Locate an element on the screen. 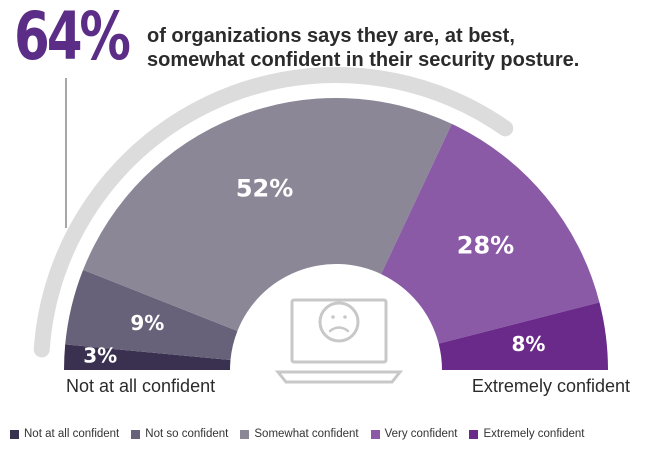  legend-item-0: Not at all confident is located at coordinates (64, 434).